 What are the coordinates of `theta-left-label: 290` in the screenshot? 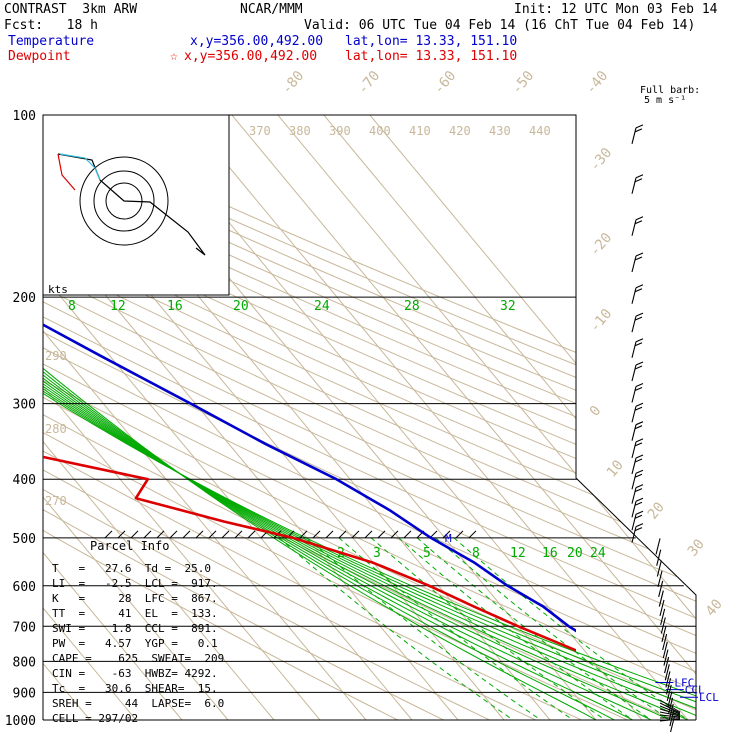 It's located at (56, 356).